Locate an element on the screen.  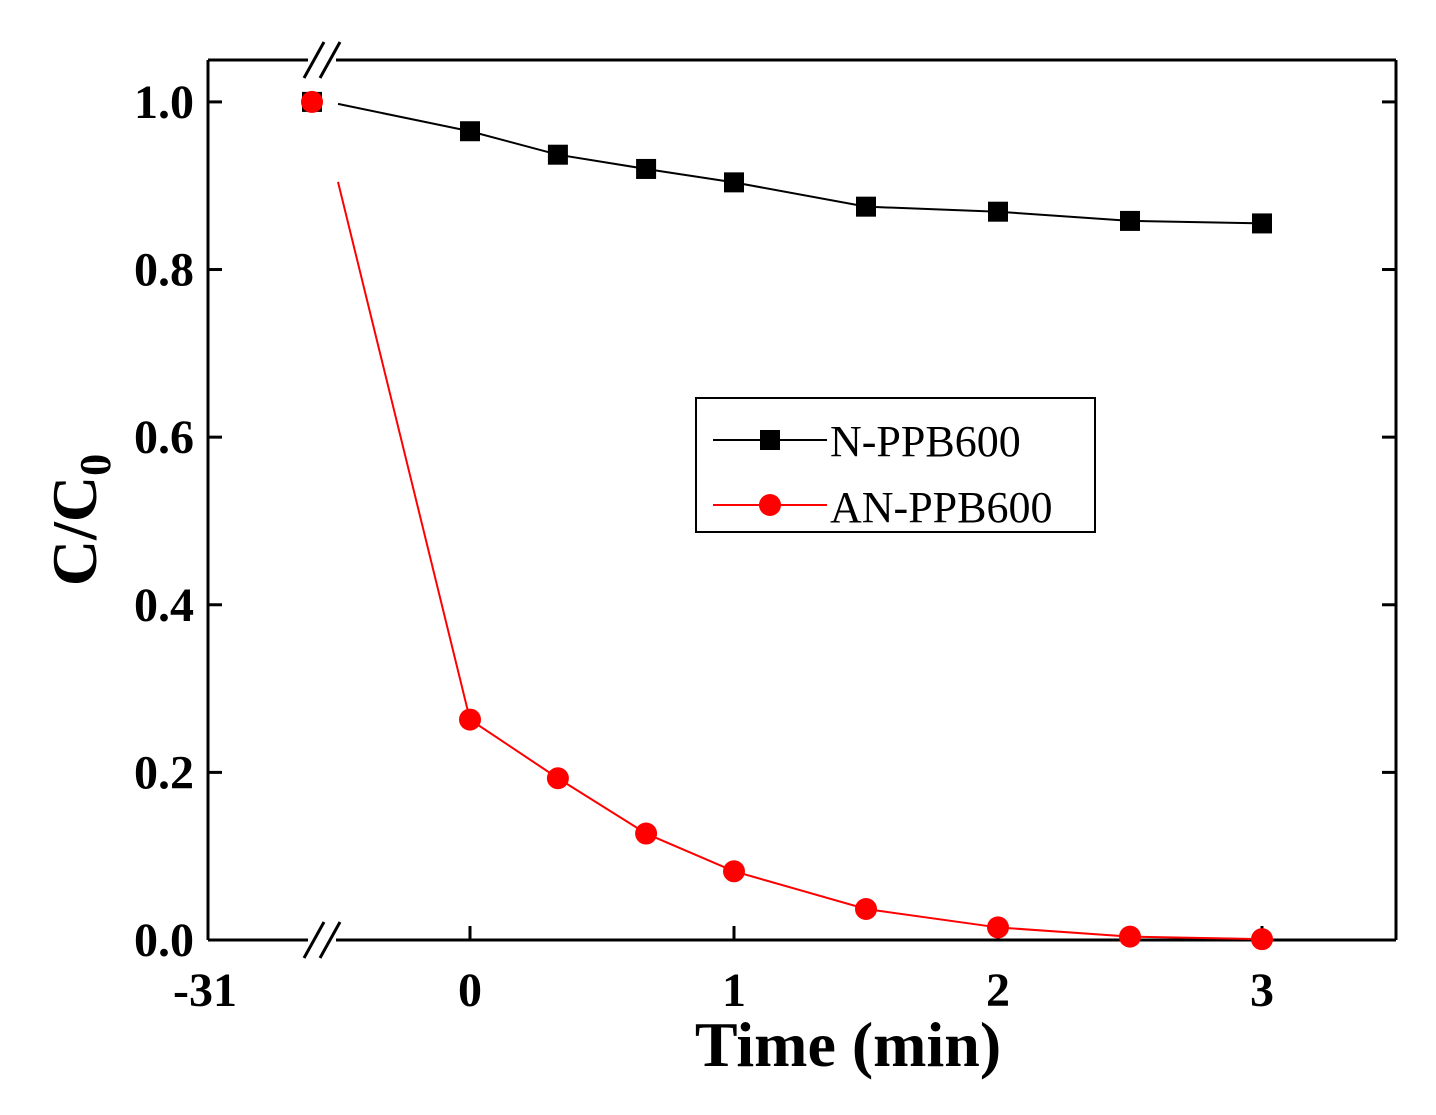
axis-break-marks is located at coordinates (322, 500).